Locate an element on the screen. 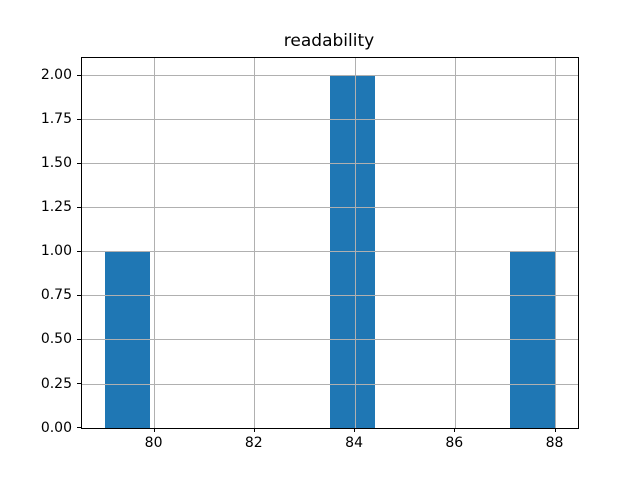 The width and height of the screenshot is (640, 480). y-tick-label: 0.25 is located at coordinates (56, 383).